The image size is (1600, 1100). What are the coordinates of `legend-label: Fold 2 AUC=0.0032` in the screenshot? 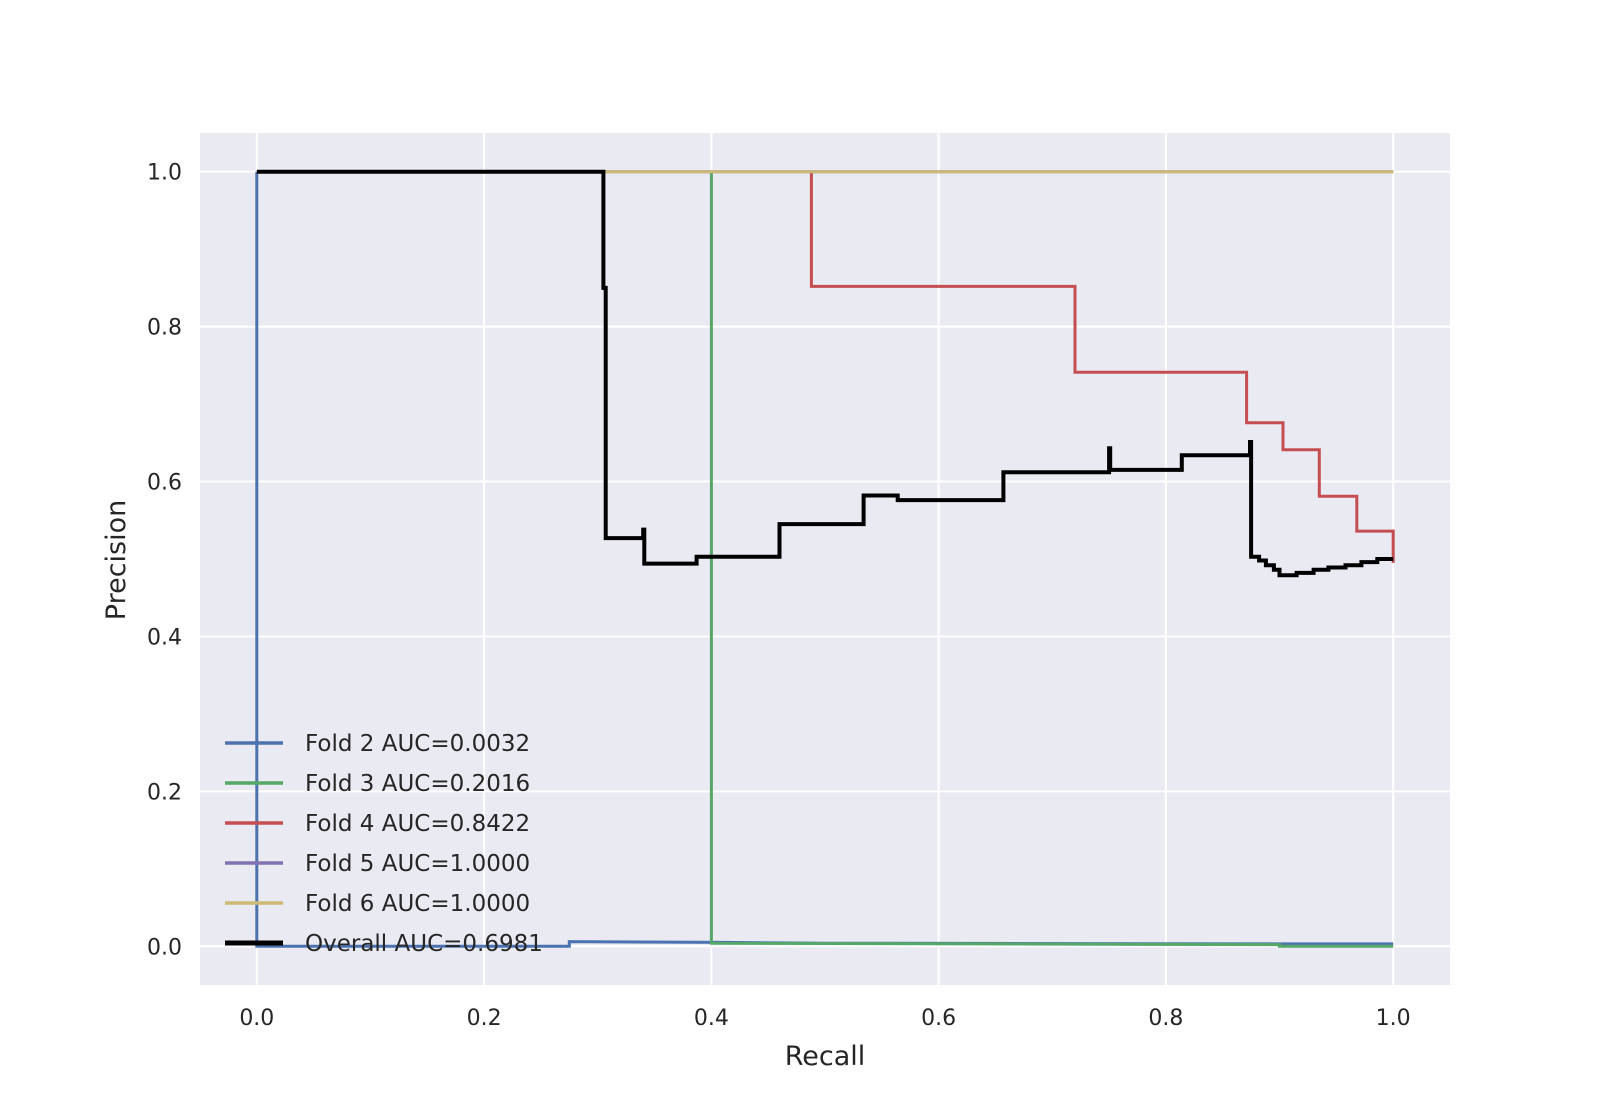 It's located at (417, 744).